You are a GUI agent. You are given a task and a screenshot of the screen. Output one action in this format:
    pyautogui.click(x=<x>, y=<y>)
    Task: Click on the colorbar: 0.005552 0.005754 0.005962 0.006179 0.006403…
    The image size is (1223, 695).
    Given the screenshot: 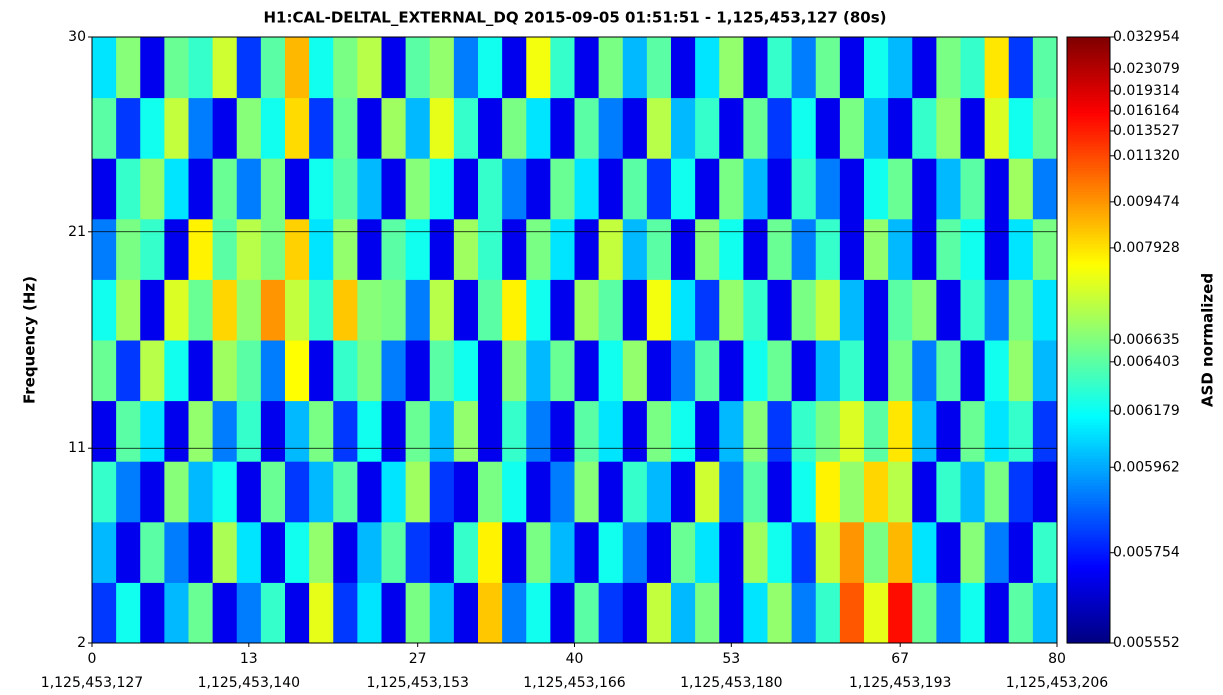 What is the action you would take?
    pyautogui.click(x=1123, y=340)
    